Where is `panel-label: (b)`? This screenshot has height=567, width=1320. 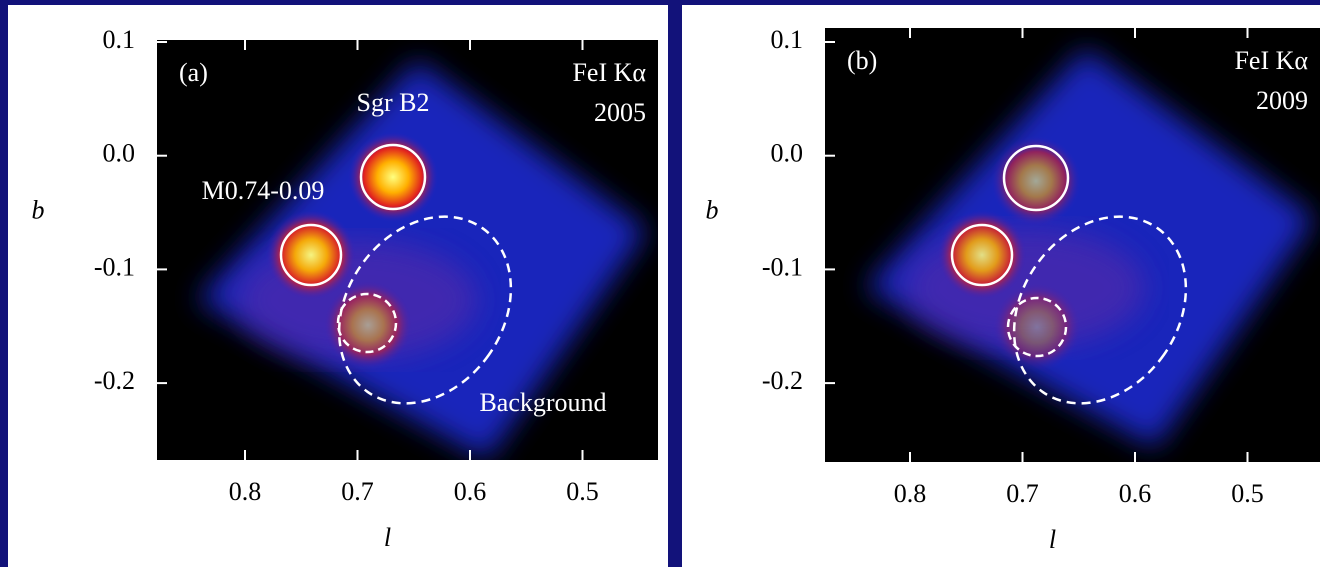
panel-label: (b) is located at coordinates (862, 60).